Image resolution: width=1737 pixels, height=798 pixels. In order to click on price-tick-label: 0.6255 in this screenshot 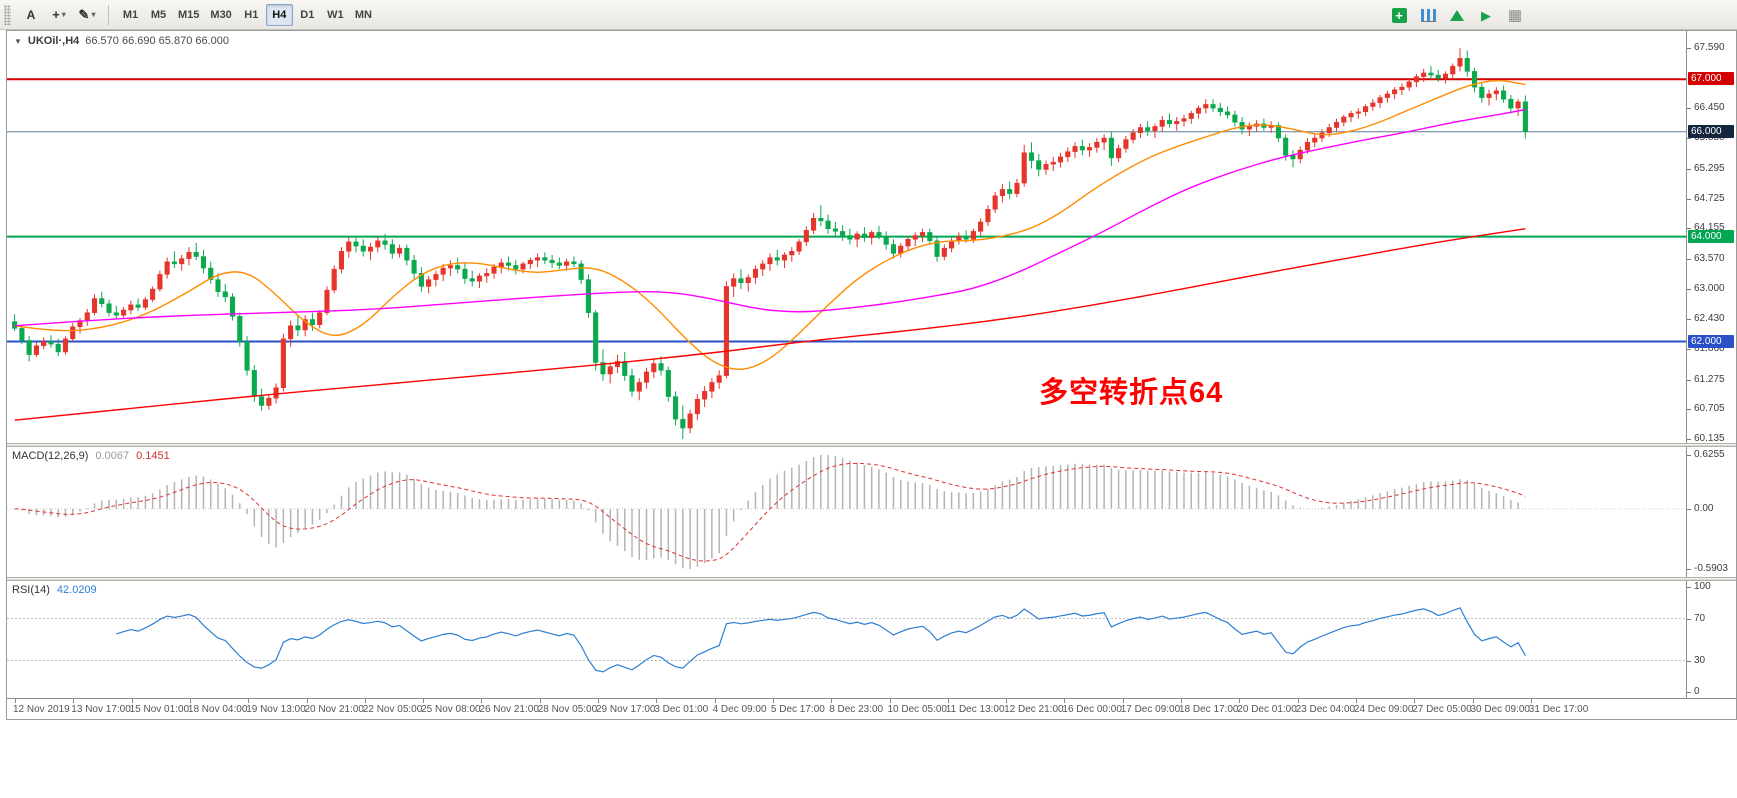, I will do `click(1709, 454)`.